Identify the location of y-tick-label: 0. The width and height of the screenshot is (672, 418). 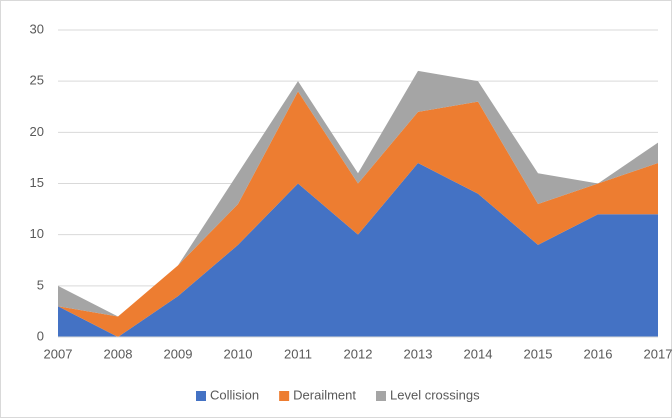
(40, 335).